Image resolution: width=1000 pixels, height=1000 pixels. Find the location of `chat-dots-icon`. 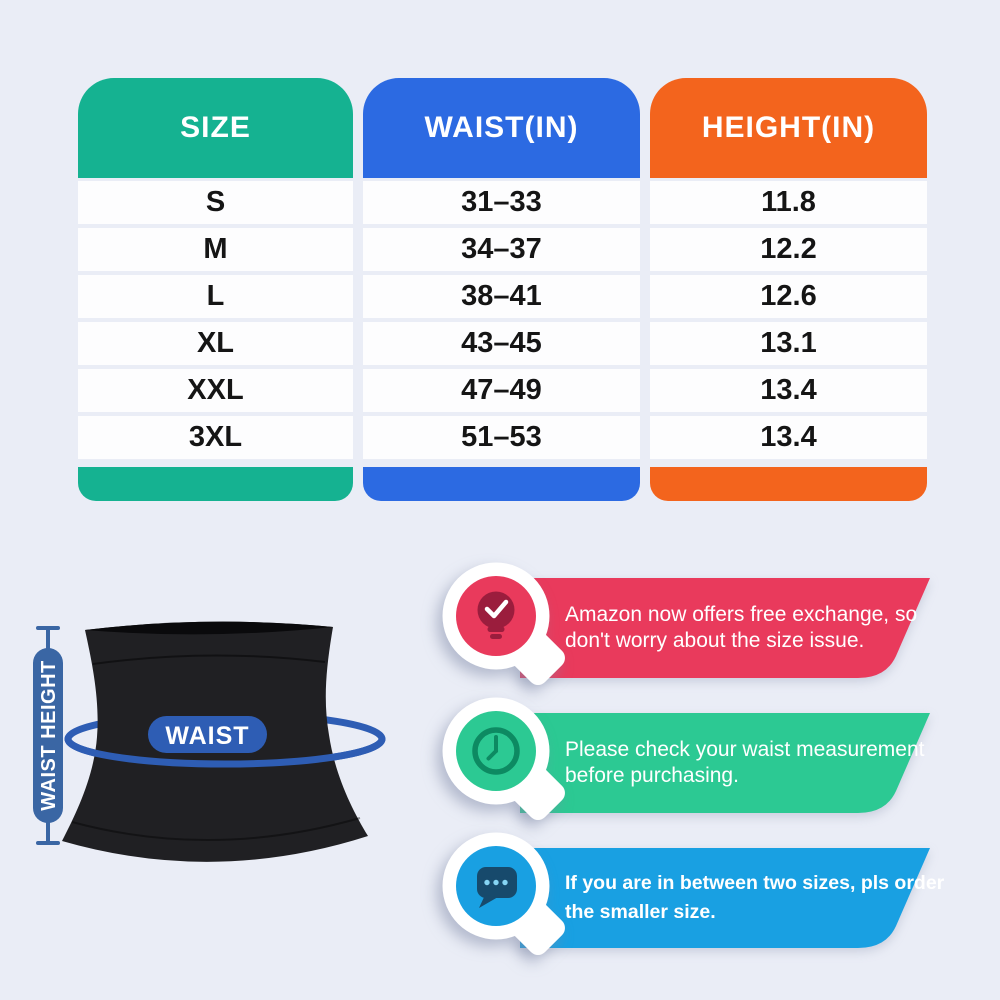

chat-dots-icon is located at coordinates (497, 887).